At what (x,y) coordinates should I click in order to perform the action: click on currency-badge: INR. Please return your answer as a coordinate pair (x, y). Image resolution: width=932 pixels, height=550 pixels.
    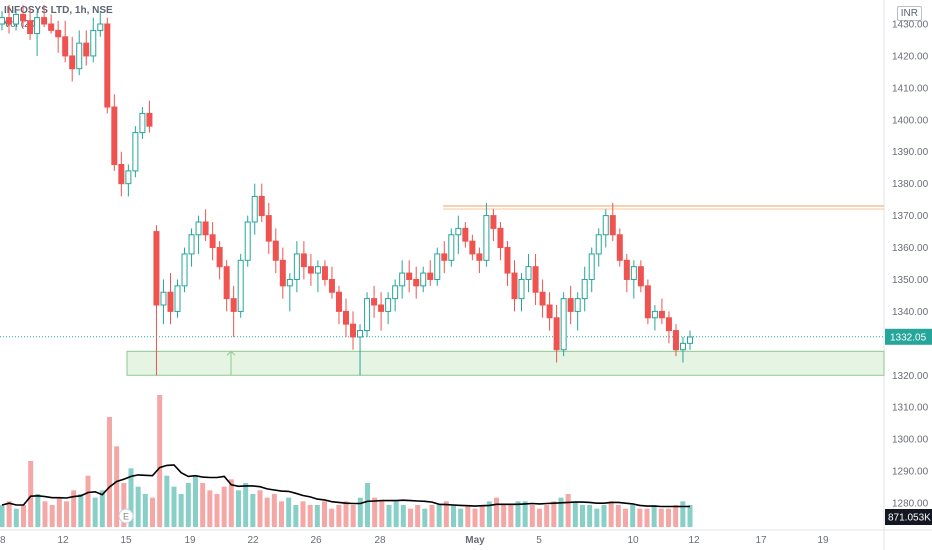
    Looking at the image, I should click on (909, 13).